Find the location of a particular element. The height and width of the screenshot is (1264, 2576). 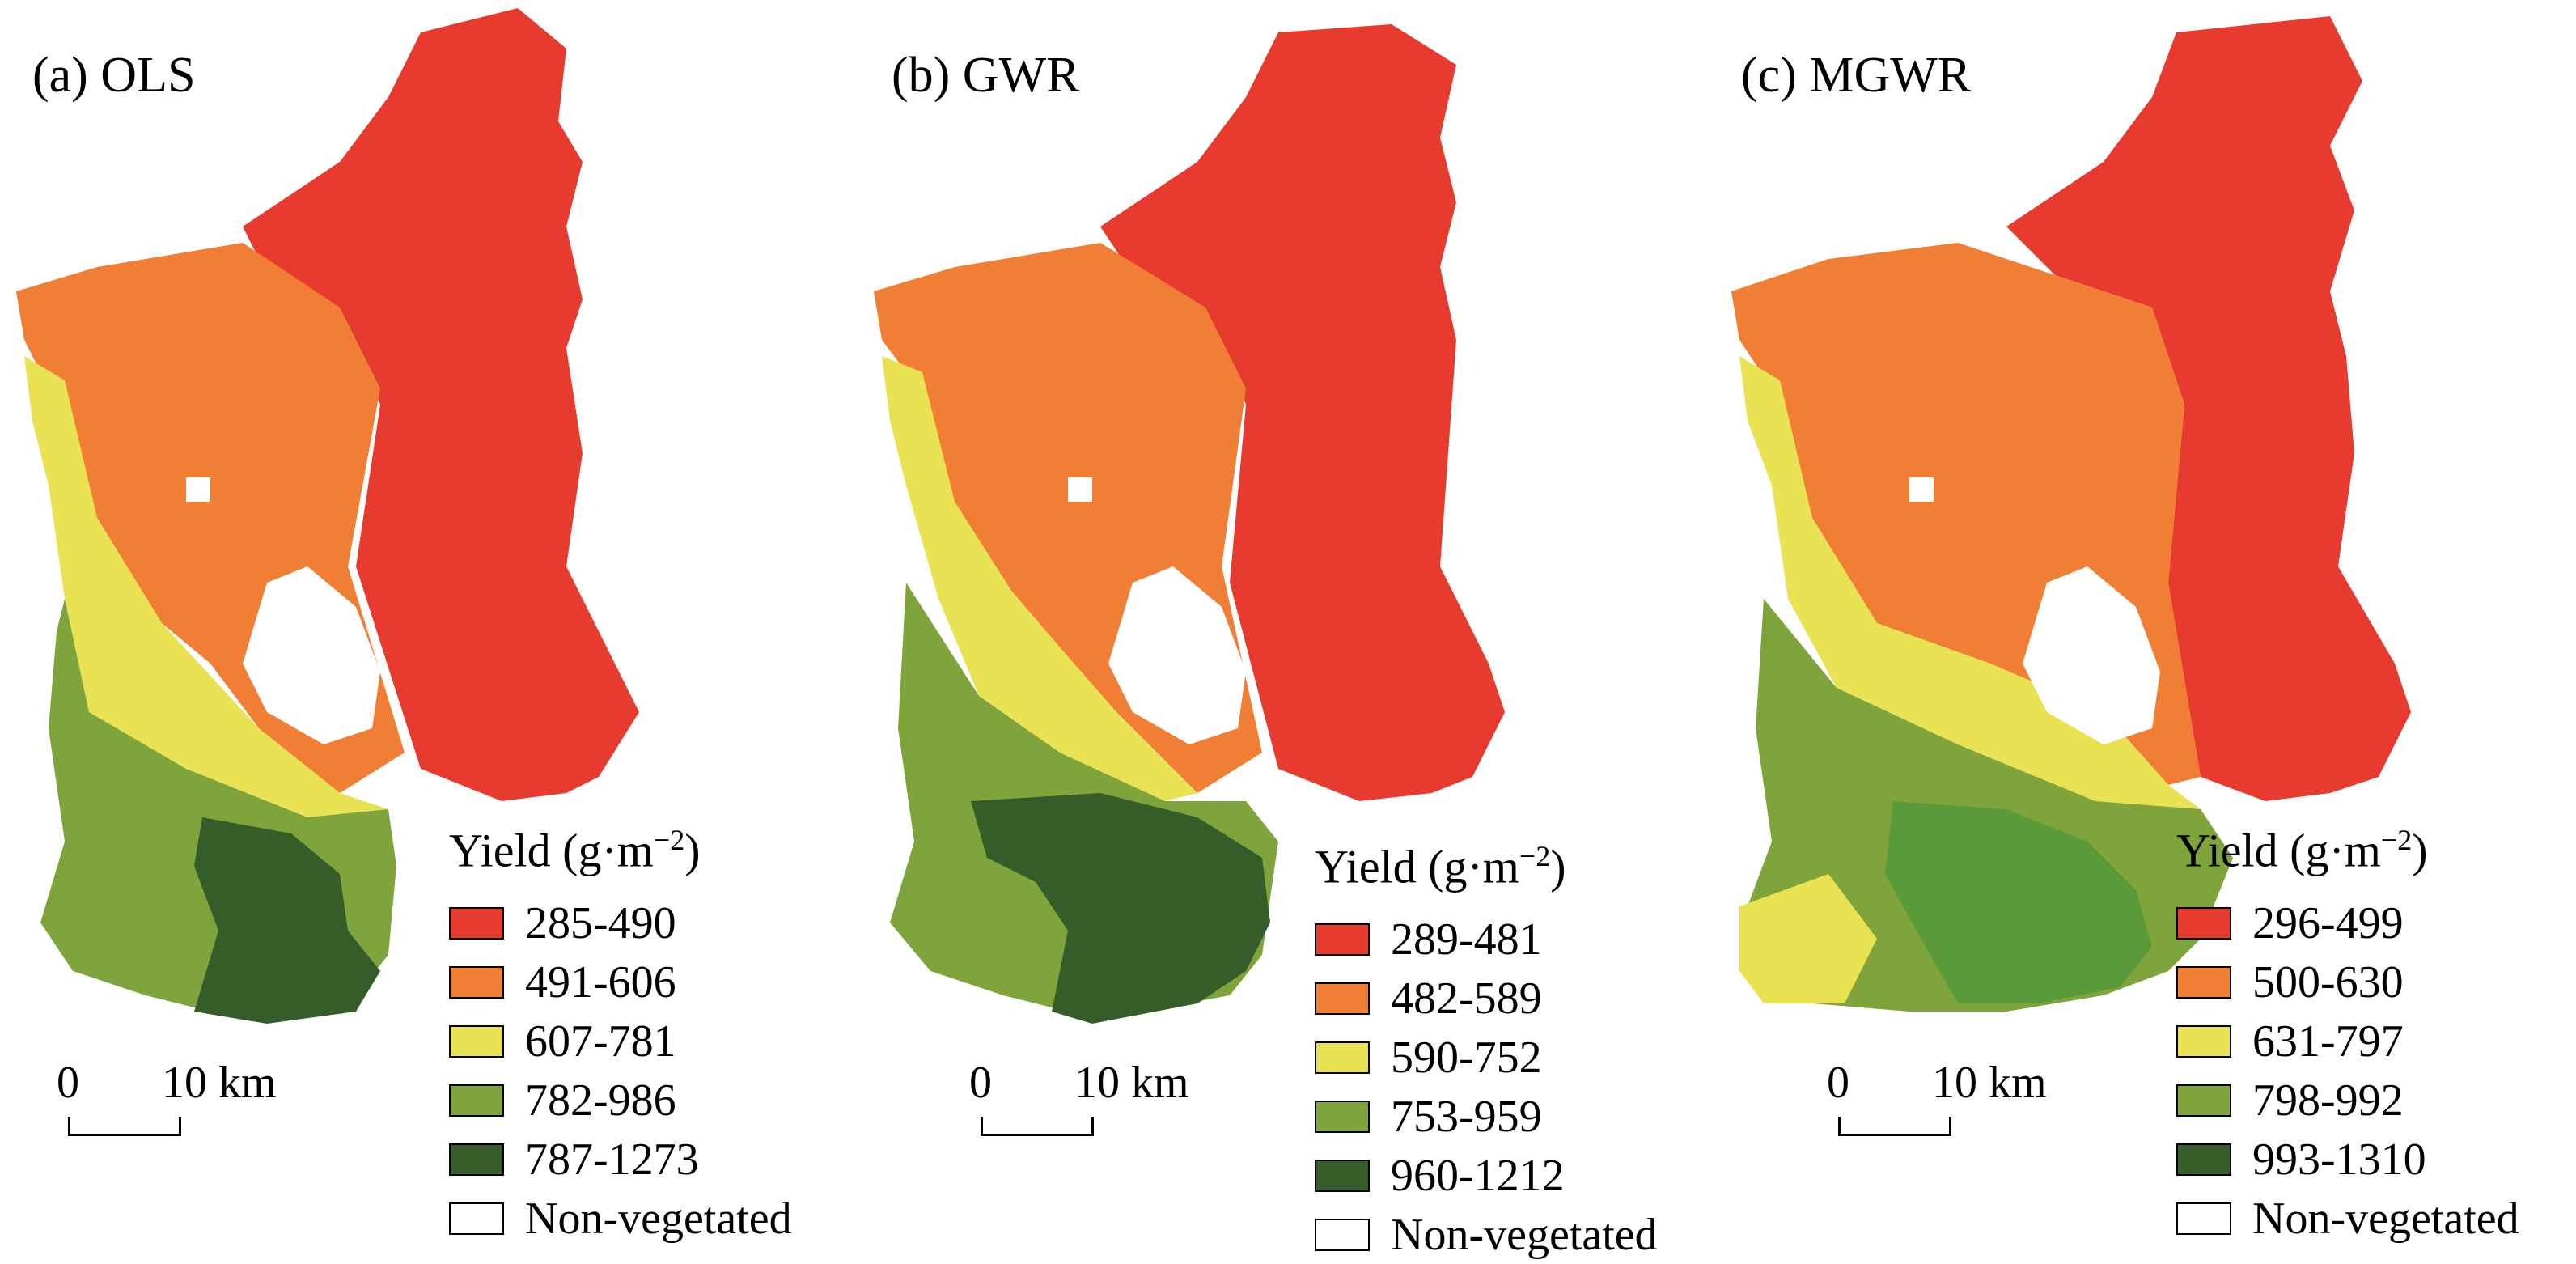

legend-label: 607-781 is located at coordinates (600, 1041).